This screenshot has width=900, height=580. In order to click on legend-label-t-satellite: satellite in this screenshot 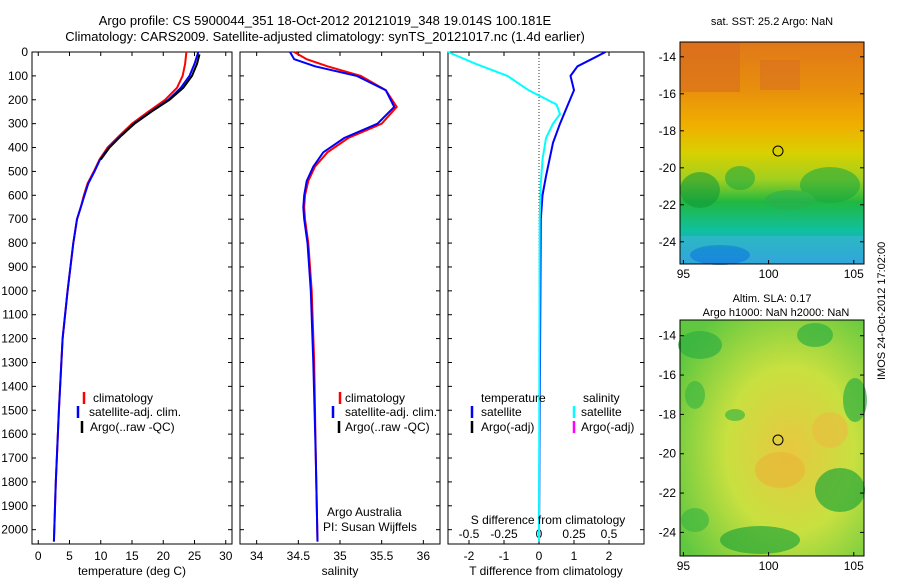, I will do `click(501, 412)`.